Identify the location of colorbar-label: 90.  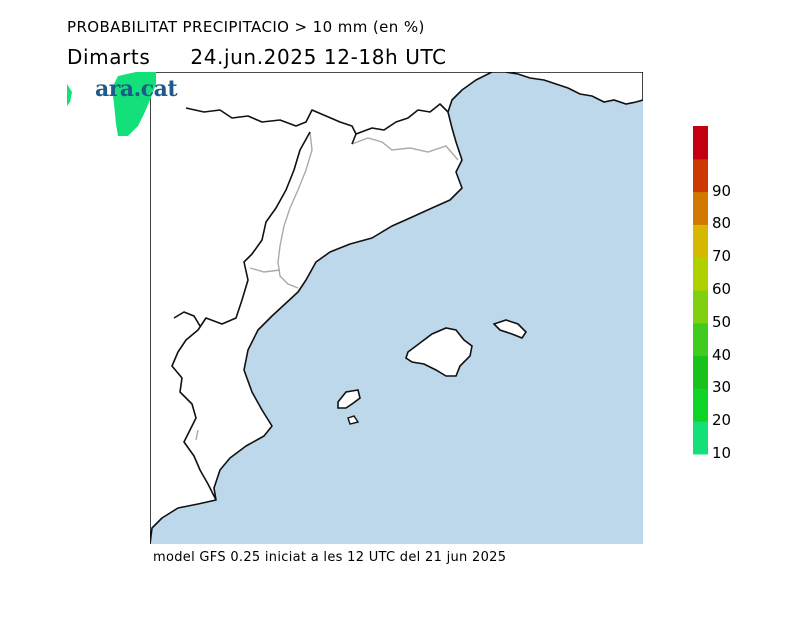
(722, 191).